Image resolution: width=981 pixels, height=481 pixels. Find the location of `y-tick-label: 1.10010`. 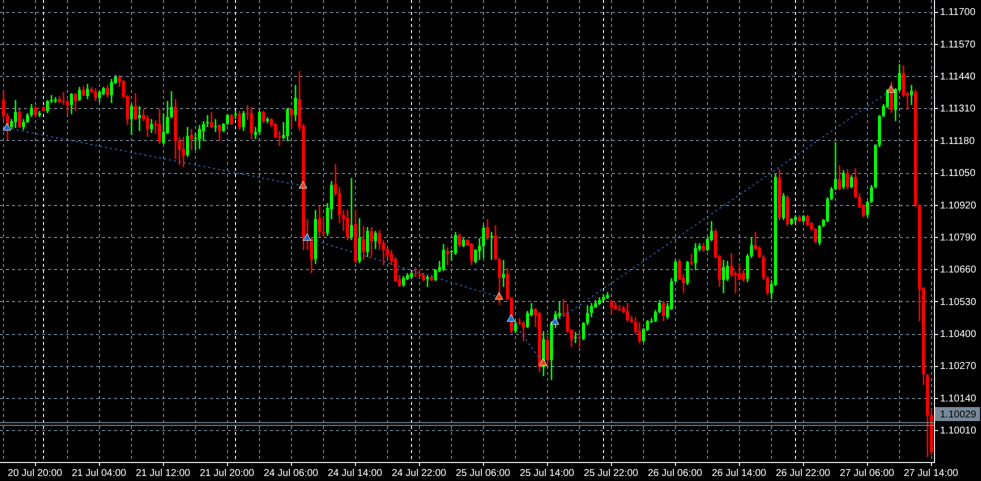

y-tick-label: 1.10010 is located at coordinates (958, 431).